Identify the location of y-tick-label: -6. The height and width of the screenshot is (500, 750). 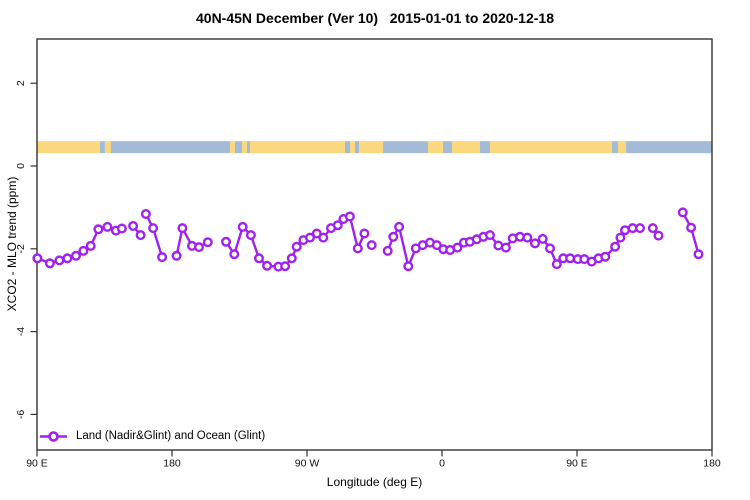
(21, 414).